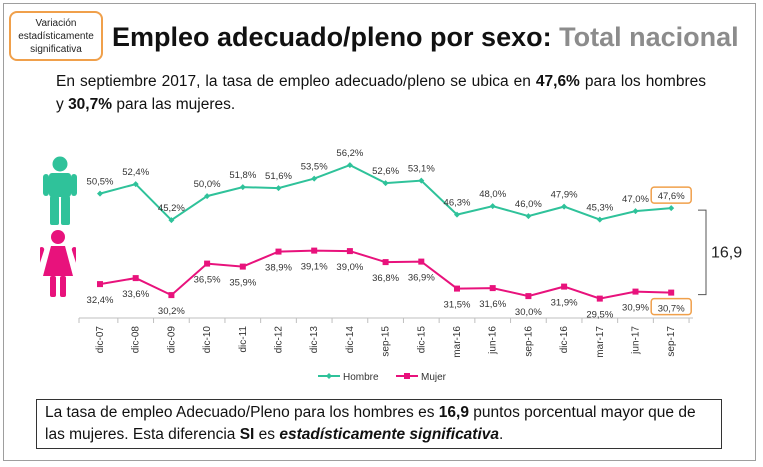 The height and width of the screenshot is (467, 763). What do you see at coordinates (386, 341) in the screenshot?
I see `x-tick-label: sep-15` at bounding box center [386, 341].